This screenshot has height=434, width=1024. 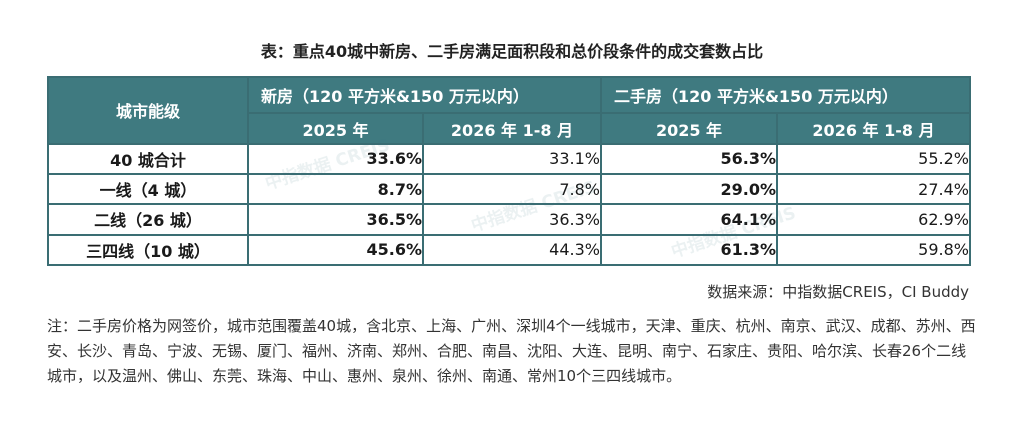 I want to click on row-label: 三四线（10 城）, so click(x=148, y=250).